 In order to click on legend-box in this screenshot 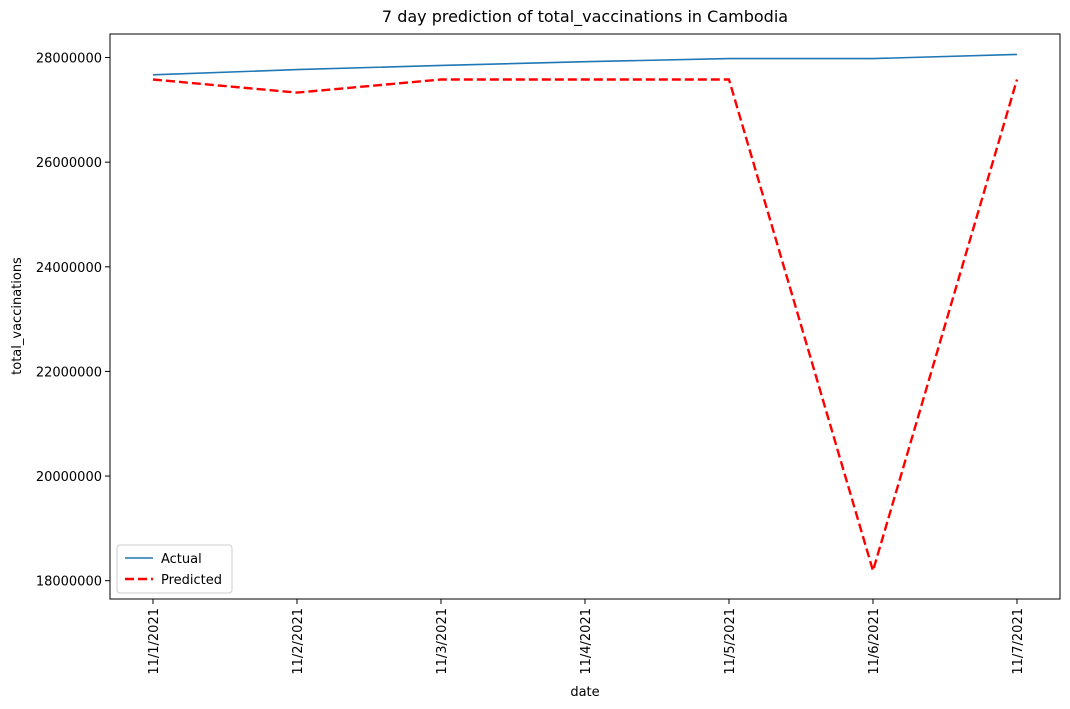, I will do `click(174, 569)`.